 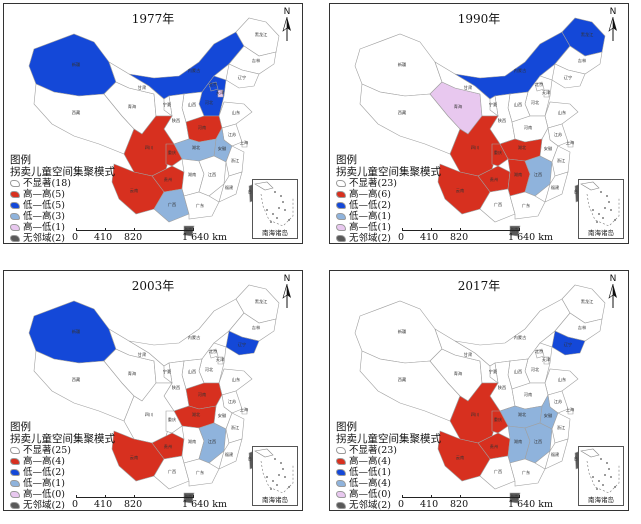 I want to click on province-label: 天津, so click(x=546, y=92).